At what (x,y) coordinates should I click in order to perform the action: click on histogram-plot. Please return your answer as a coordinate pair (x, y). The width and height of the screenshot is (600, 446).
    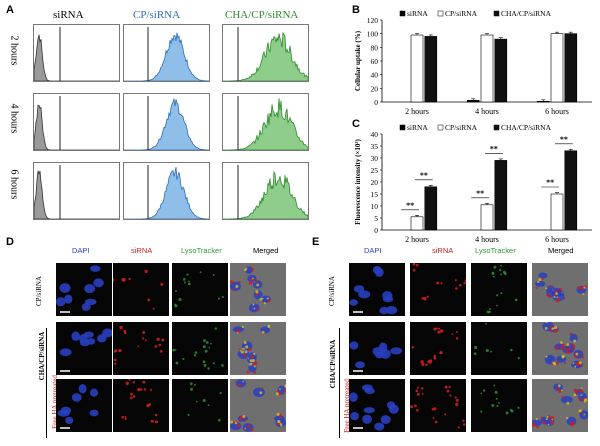
    Looking at the image, I should click on (265, 54).